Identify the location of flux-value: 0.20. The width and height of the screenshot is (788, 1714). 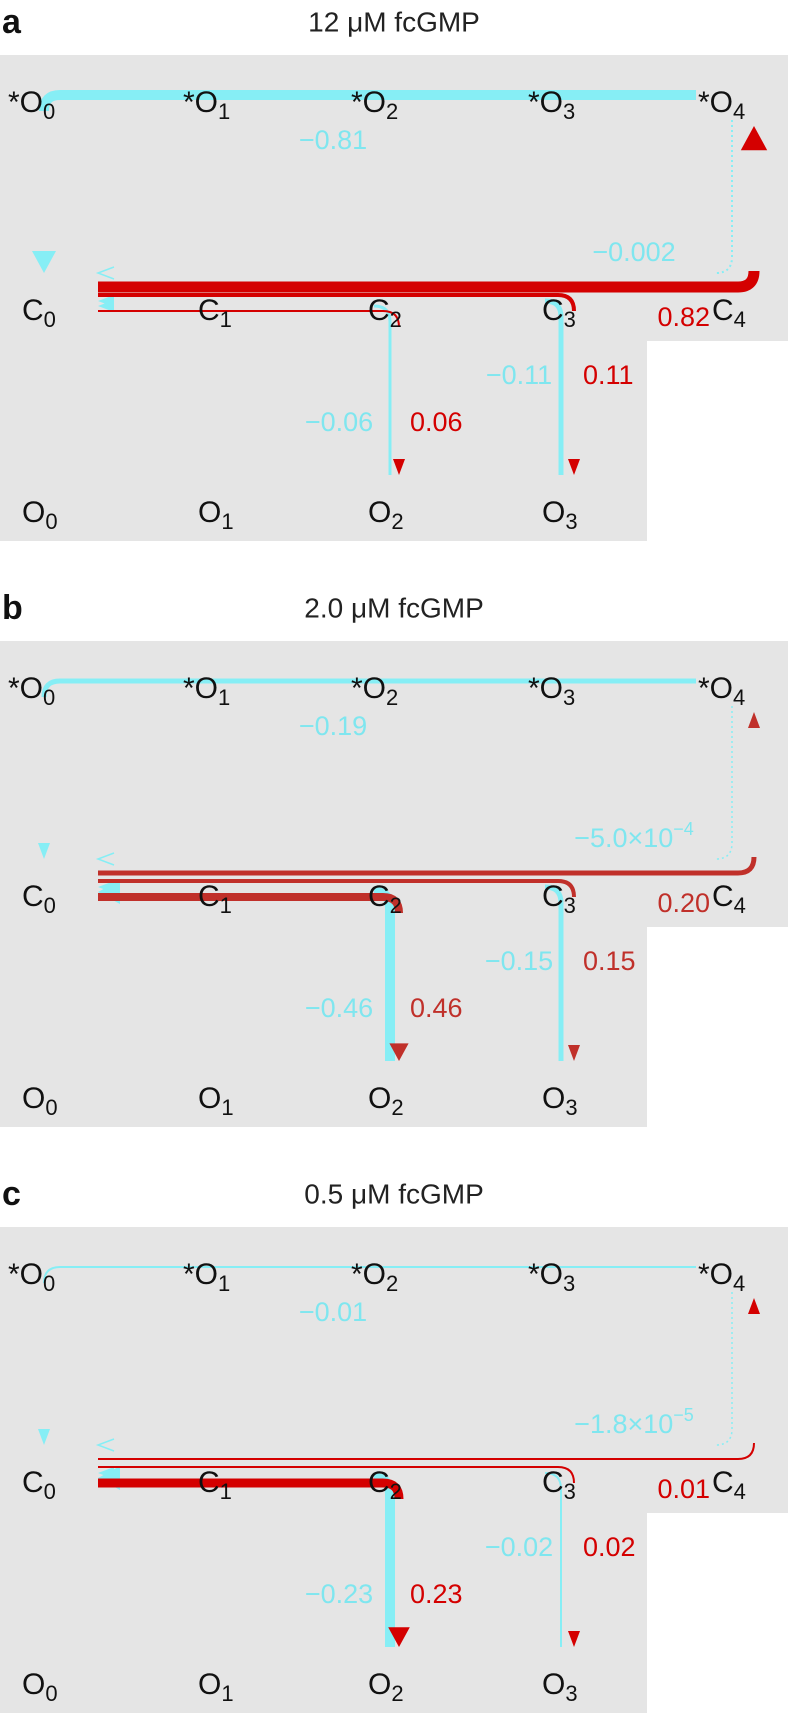
(683, 903).